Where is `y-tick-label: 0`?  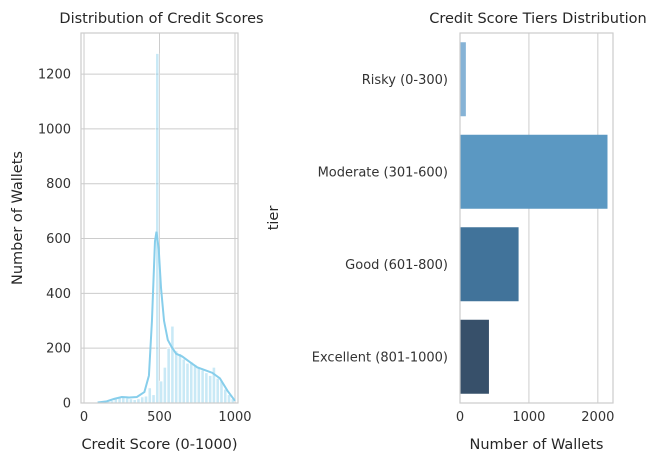
y-tick-label: 0 is located at coordinates (67, 404).